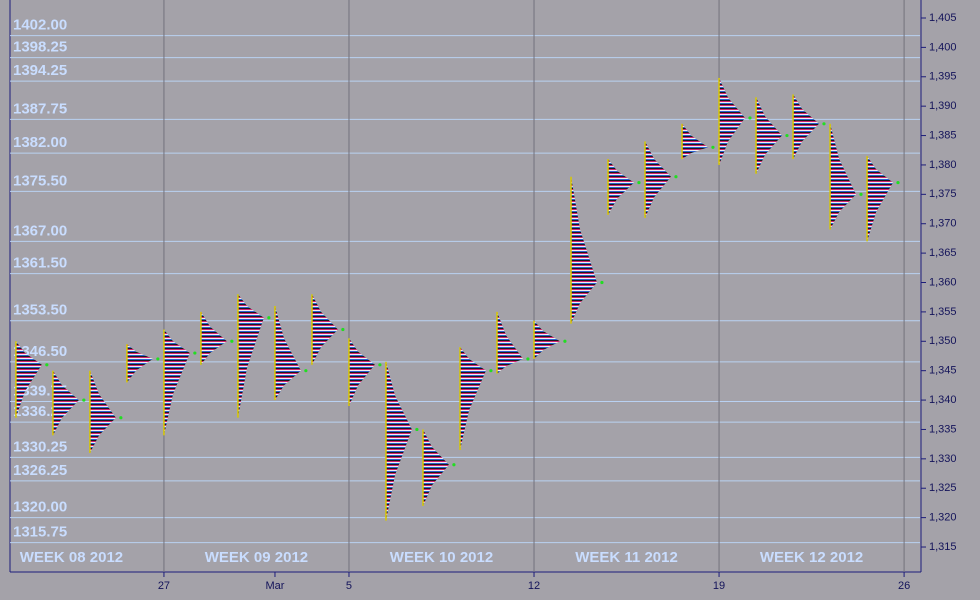 The height and width of the screenshot is (600, 980). I want to click on y-tick-label: 1,385, so click(943, 135).